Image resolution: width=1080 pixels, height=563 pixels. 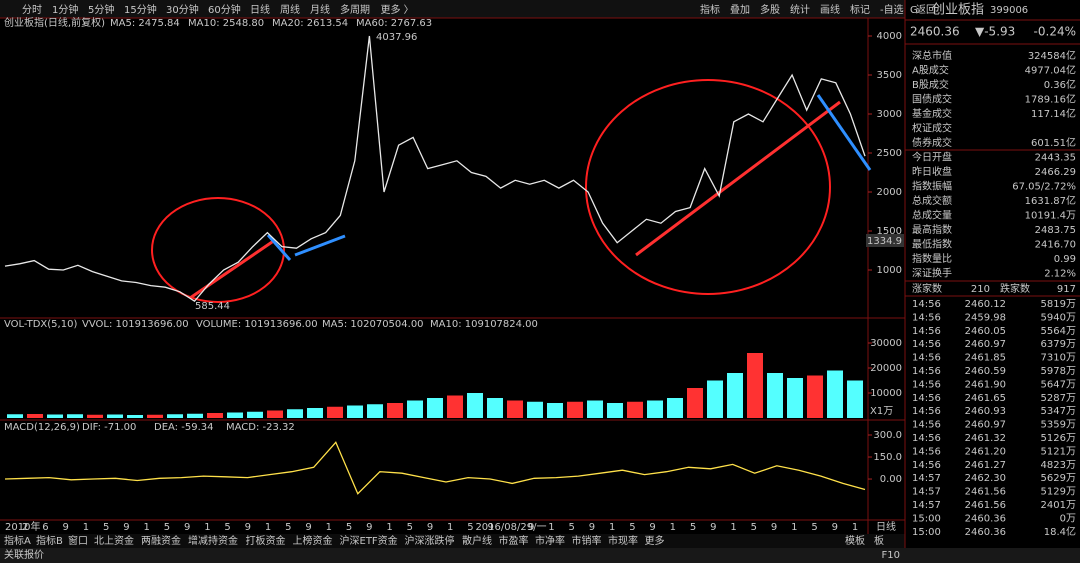 I want to click on tick-price: 2460.12, so click(x=985, y=304).